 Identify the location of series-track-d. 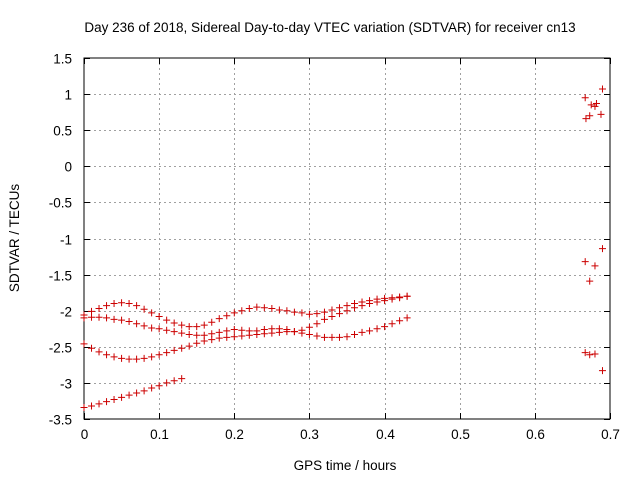
(133, 393).